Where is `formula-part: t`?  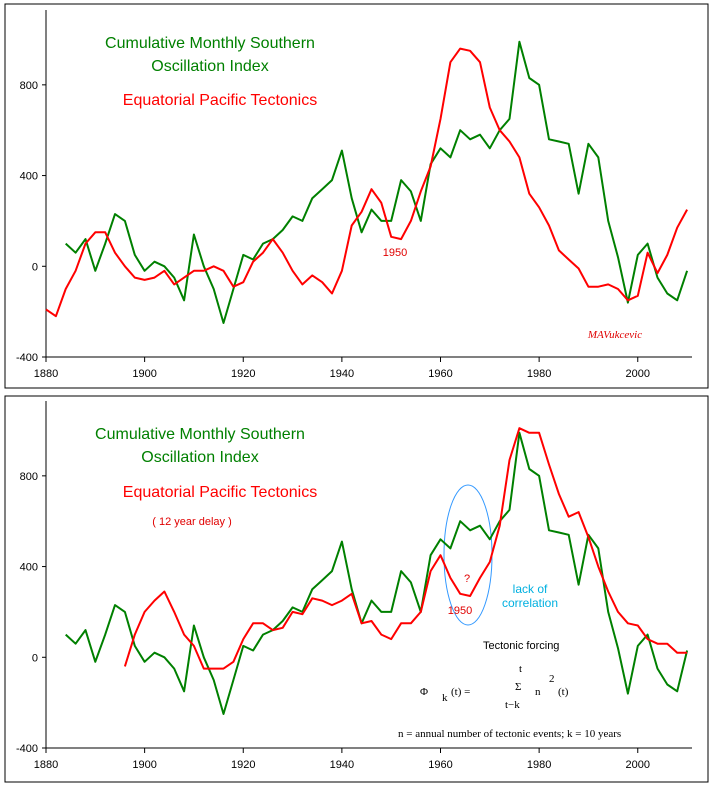
formula-part: t is located at coordinates (520, 669).